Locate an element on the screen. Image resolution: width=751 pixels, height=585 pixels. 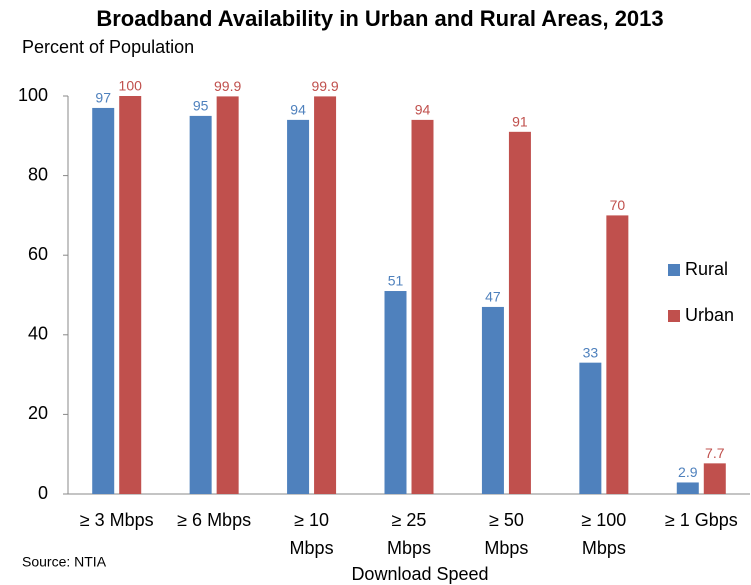
legend-label: Rural is located at coordinates (706, 269).